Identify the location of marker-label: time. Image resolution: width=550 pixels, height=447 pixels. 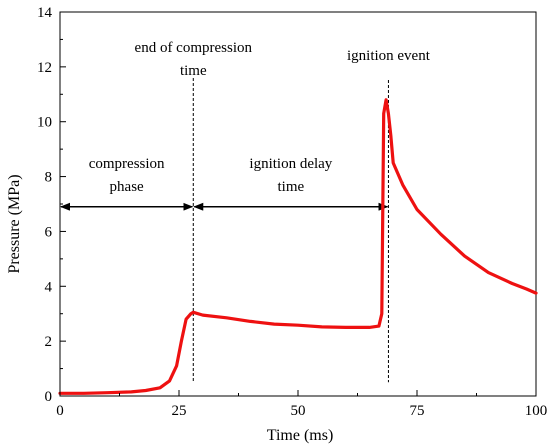
(193, 71).